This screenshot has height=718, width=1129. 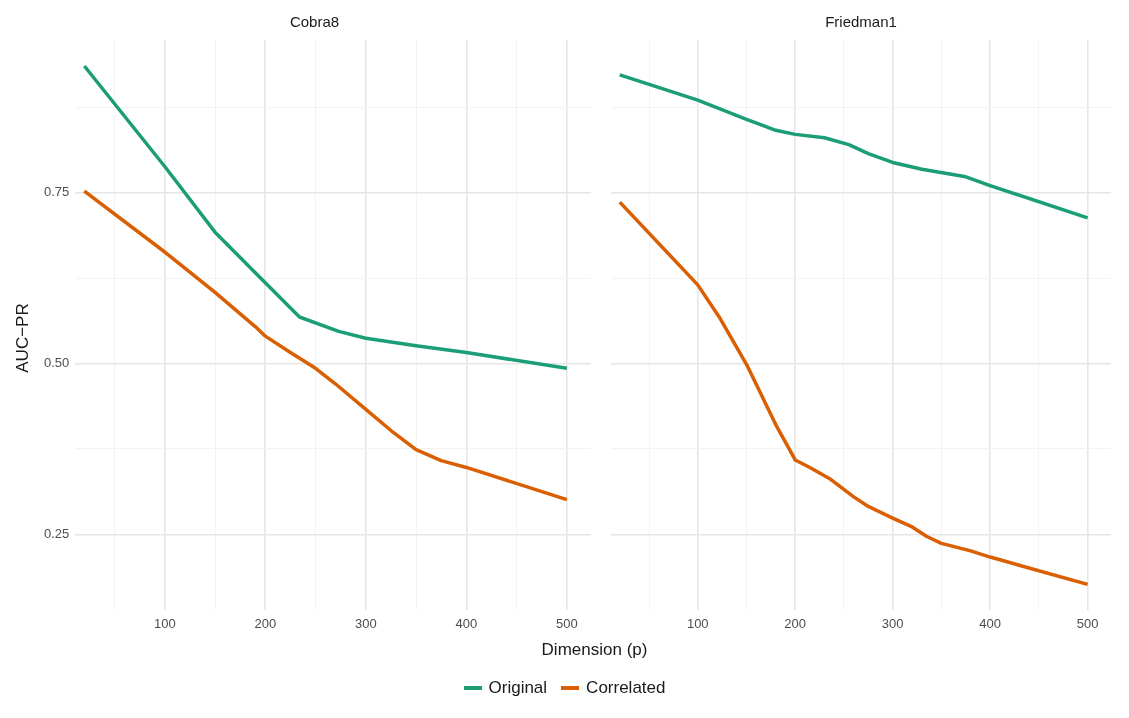 What do you see at coordinates (518, 688) in the screenshot?
I see `legend-label: Original` at bounding box center [518, 688].